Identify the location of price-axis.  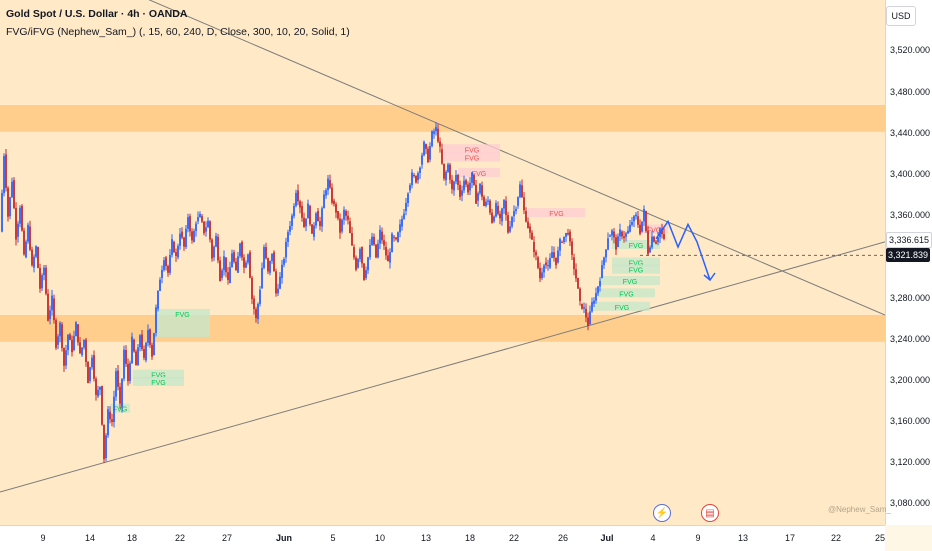
(908, 262).